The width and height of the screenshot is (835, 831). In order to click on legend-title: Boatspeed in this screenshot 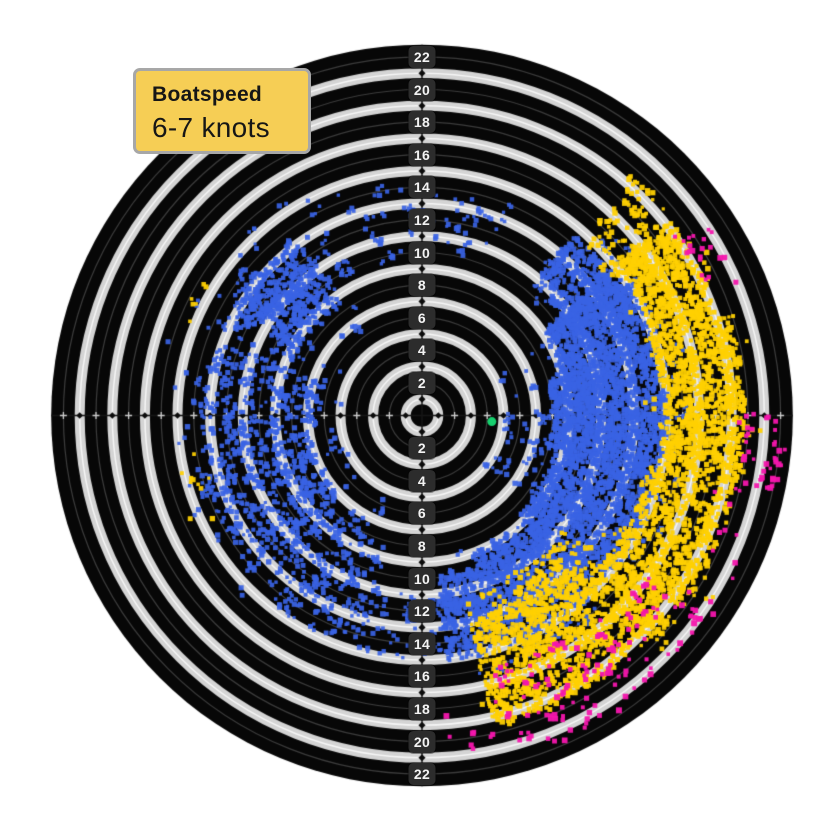, I will do `click(207, 94)`.